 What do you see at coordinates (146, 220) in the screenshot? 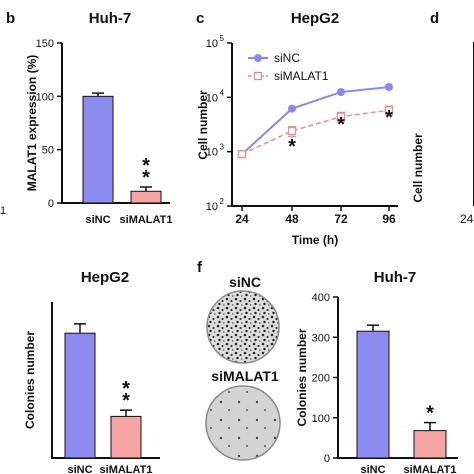
I see `b-category-label: siMALAT1` at bounding box center [146, 220].